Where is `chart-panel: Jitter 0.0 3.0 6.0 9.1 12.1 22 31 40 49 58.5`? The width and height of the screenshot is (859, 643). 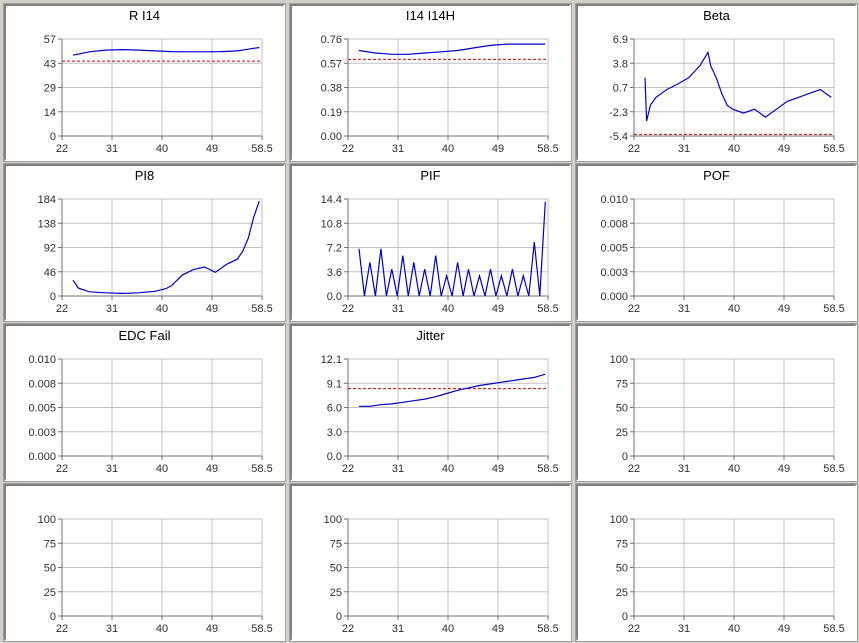 chart-panel: Jitter 0.0 3.0 6.0 9.1 12.1 22 31 40 49 58.5 is located at coordinates (430, 402).